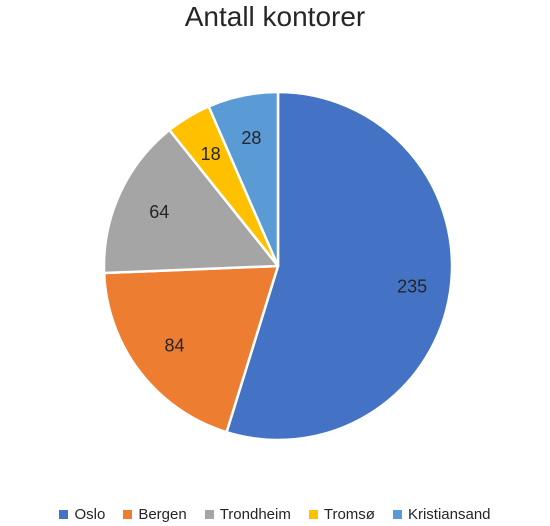 Image resolution: width=550 pixels, height=526 pixels. What do you see at coordinates (449, 514) in the screenshot?
I see `legend-label: Kristiansand` at bounding box center [449, 514].